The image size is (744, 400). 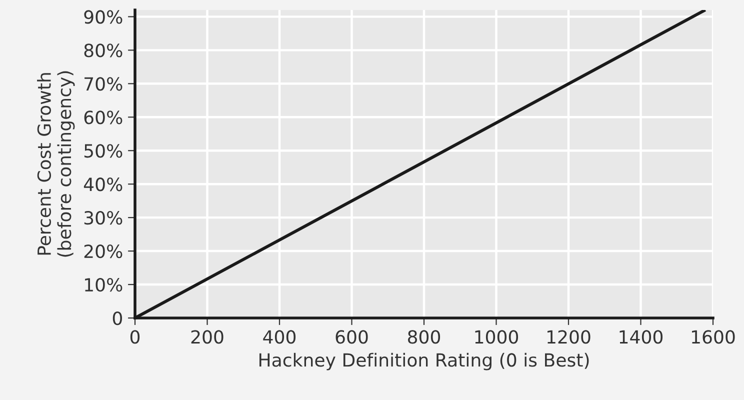 What do you see at coordinates (103, 185) in the screenshot?
I see `y-tick-label: 40%` at bounding box center [103, 185].